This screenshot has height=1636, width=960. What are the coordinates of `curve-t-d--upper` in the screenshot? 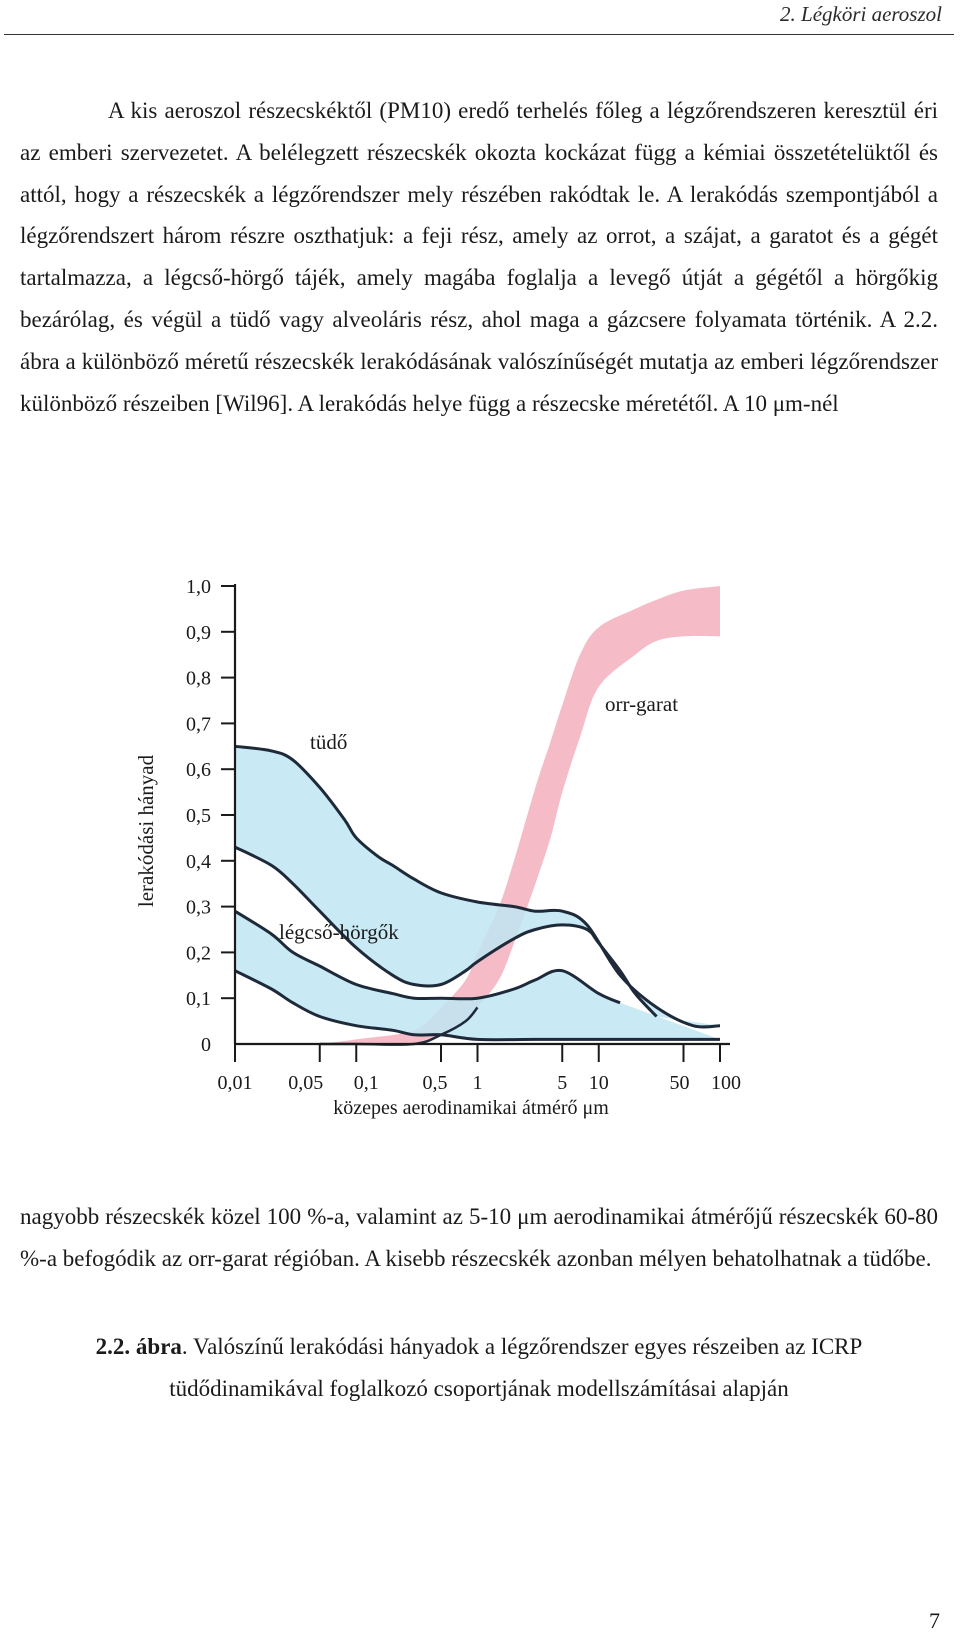 It's located at (477, 886).